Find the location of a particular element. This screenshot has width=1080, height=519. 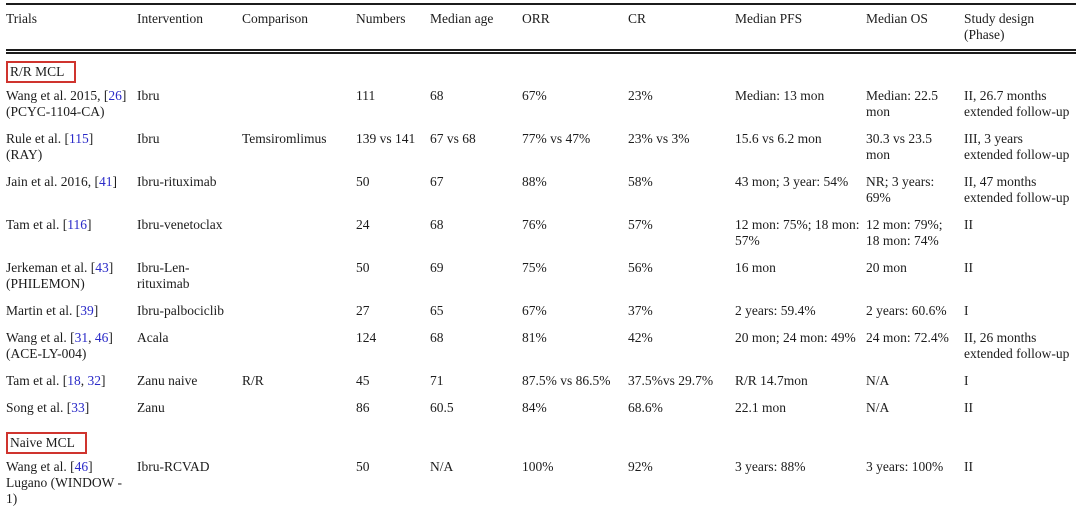

citation-ref: 31 is located at coordinates (81, 337).